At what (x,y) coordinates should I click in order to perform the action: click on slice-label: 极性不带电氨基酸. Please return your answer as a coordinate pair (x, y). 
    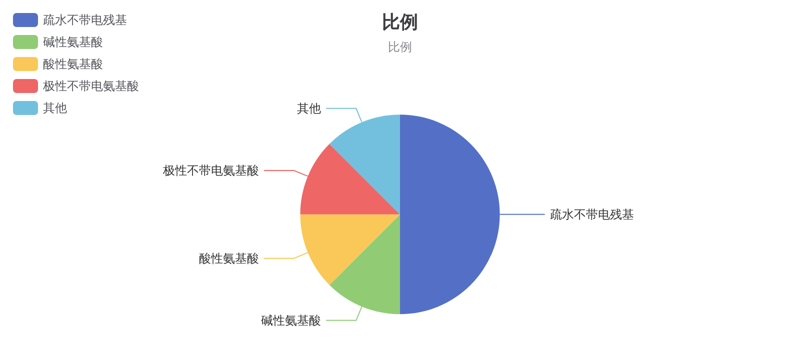
    Looking at the image, I should click on (210, 170).